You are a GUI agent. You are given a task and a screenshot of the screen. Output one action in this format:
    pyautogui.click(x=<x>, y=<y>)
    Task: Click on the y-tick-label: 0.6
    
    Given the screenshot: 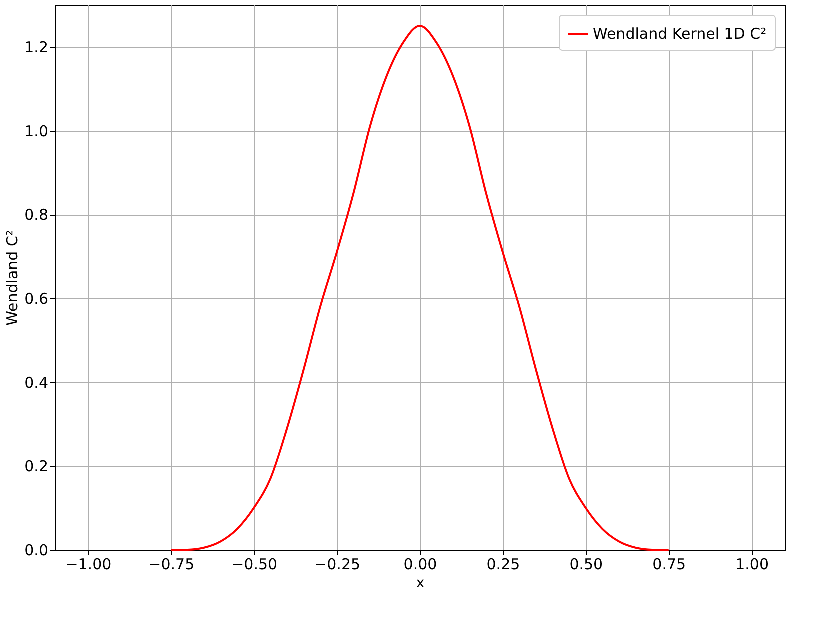 What is the action you would take?
    pyautogui.click(x=36, y=299)
    